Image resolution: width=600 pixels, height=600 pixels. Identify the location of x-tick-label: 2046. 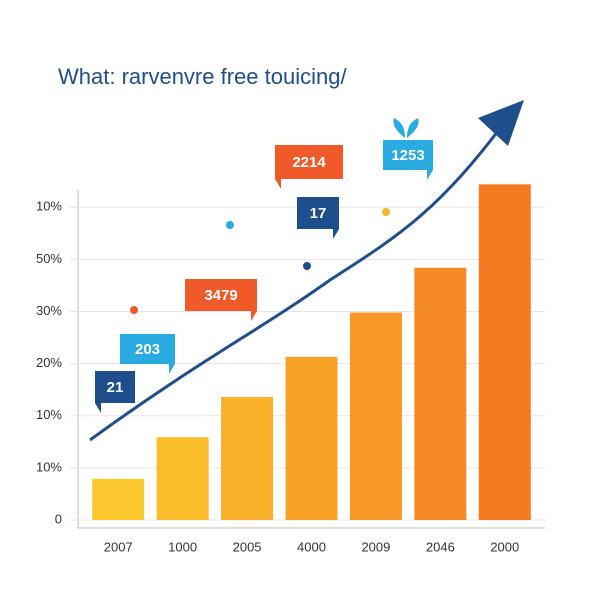
(440, 546).